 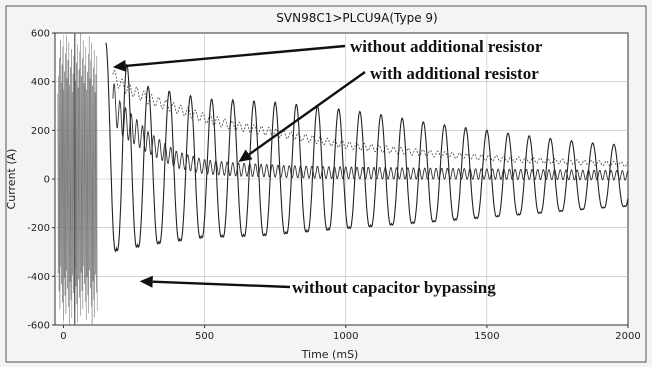 I want to click on y-tick-label: 0, so click(x=47, y=180).